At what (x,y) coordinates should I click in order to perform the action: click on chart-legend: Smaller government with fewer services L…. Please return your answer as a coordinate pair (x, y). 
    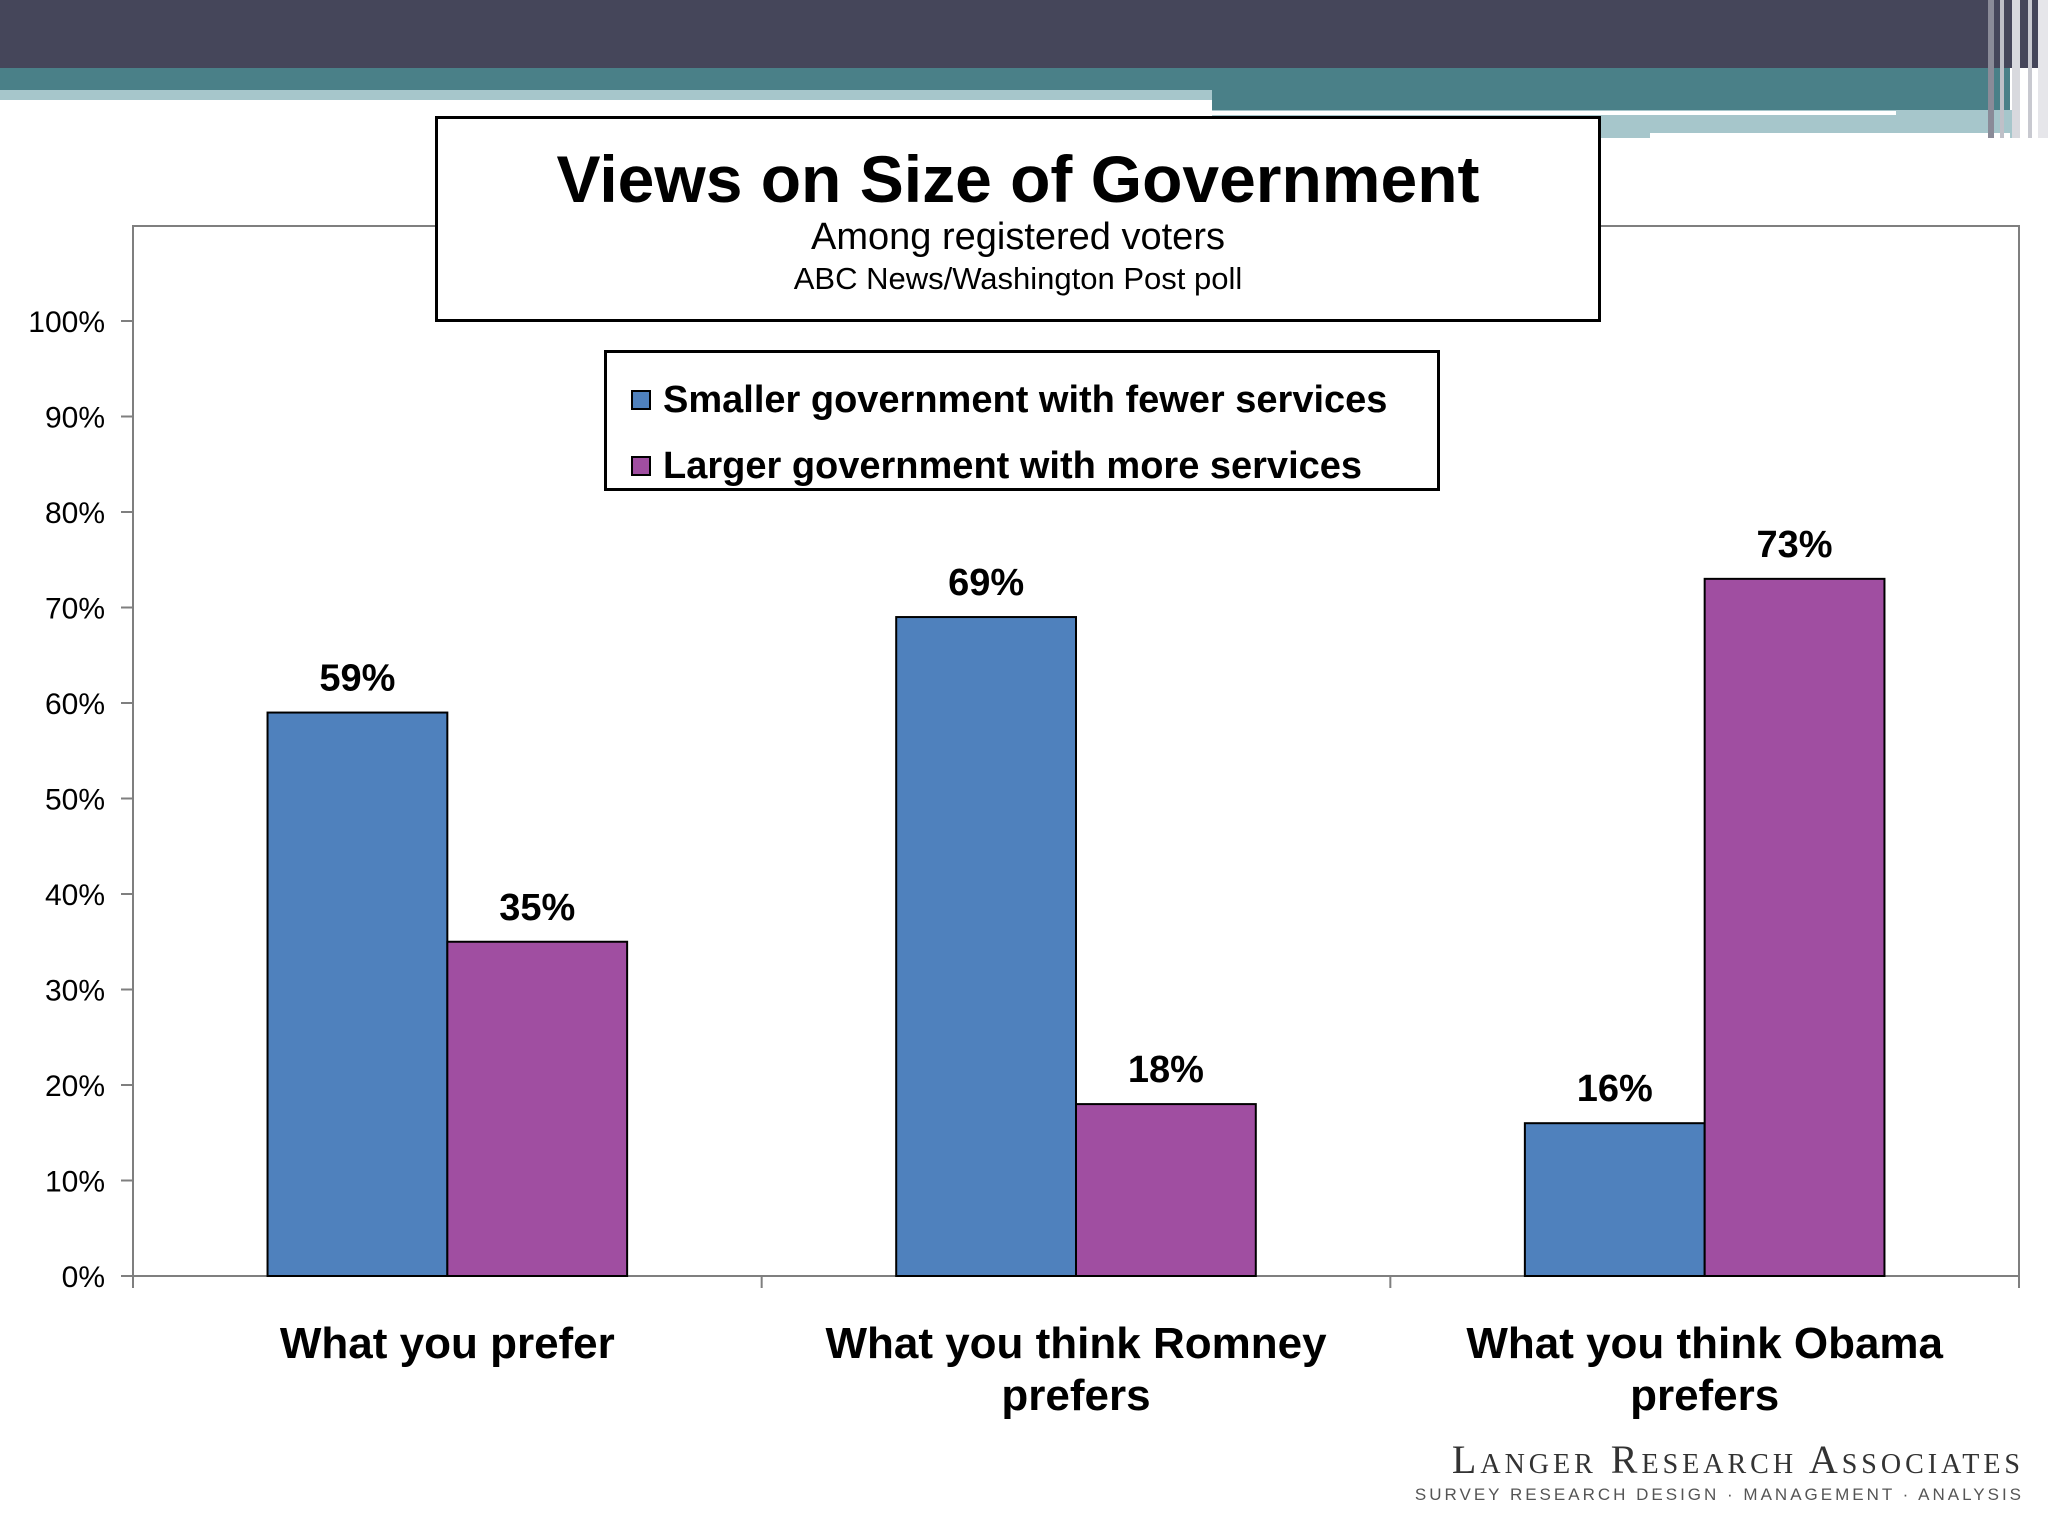
    Looking at the image, I should click on (1022, 420).